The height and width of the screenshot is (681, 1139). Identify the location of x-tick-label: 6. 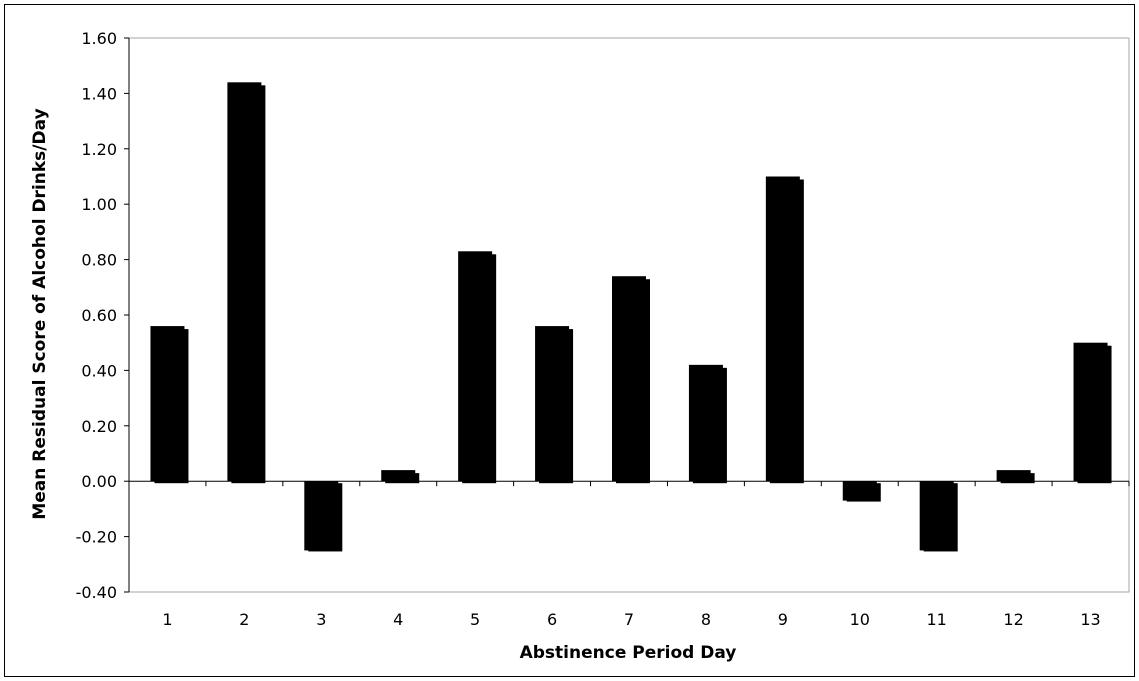
(552, 619).